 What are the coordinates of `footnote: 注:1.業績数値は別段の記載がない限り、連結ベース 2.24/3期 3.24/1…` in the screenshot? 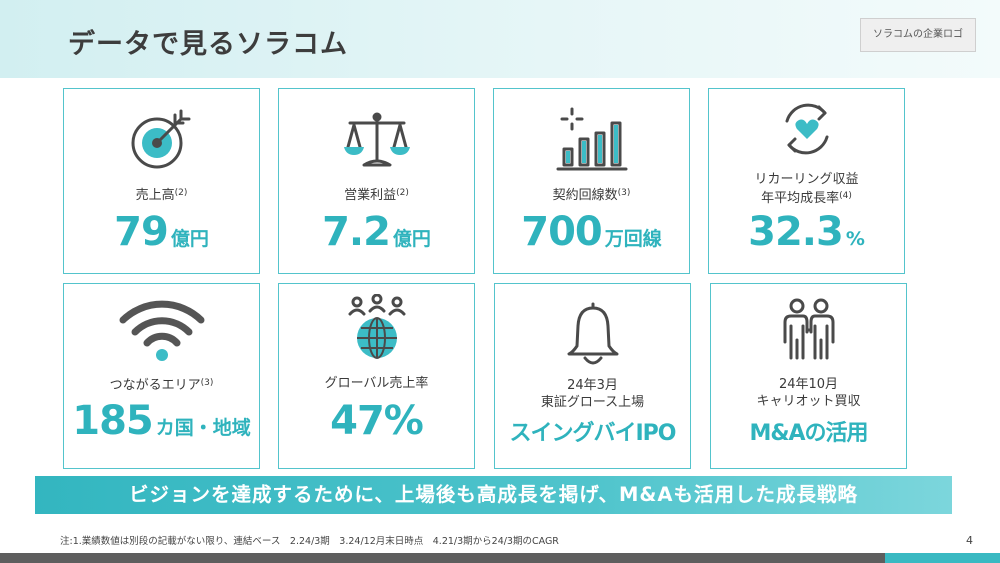 It's located at (309, 541).